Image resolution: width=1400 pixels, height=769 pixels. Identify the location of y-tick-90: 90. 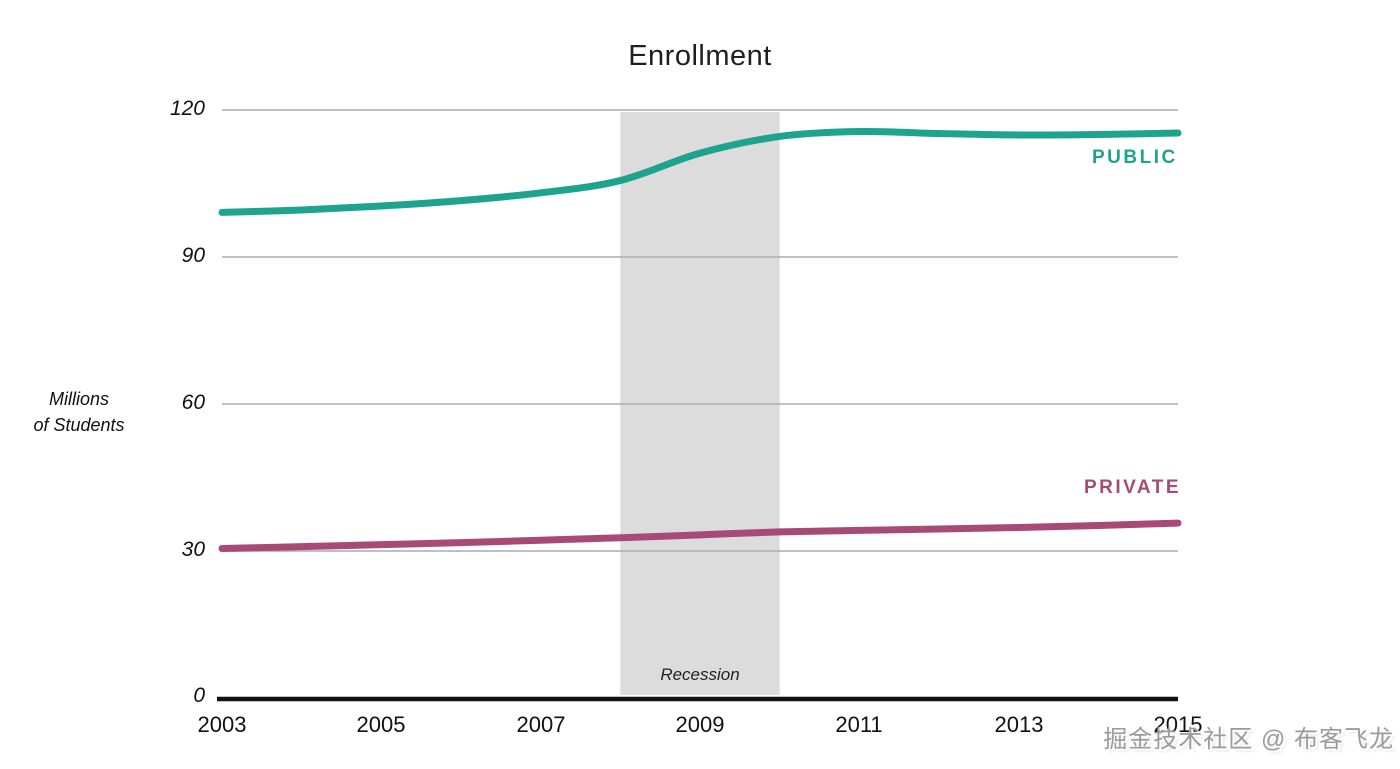
(193, 255).